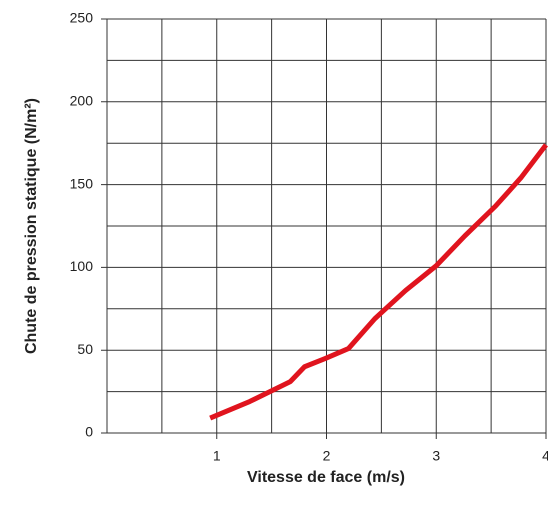  What do you see at coordinates (545, 456) in the screenshot?
I see `x-tick-label: 4` at bounding box center [545, 456].